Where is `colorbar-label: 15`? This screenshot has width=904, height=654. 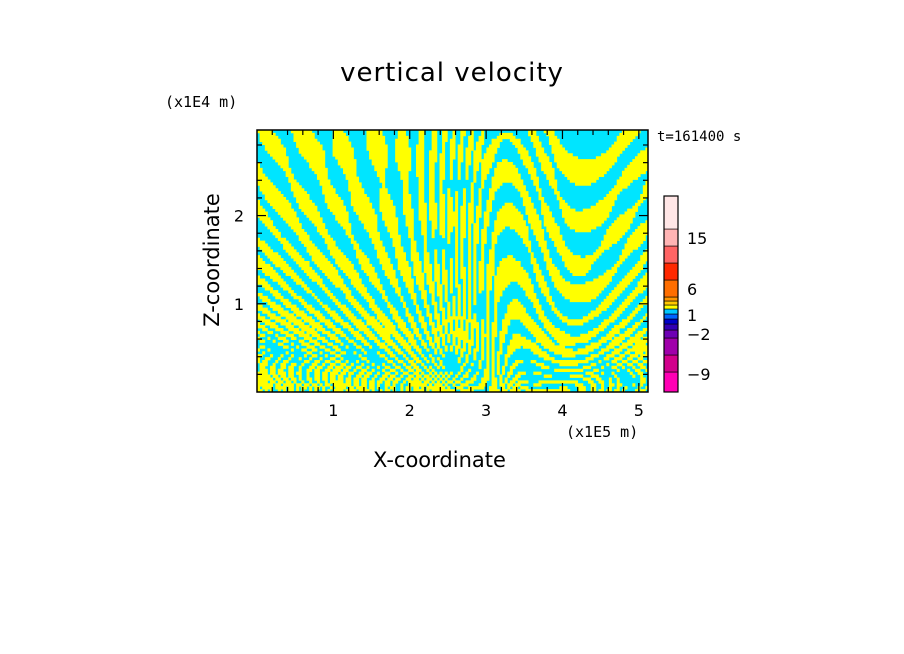
colorbar-label: 15 is located at coordinates (697, 238).